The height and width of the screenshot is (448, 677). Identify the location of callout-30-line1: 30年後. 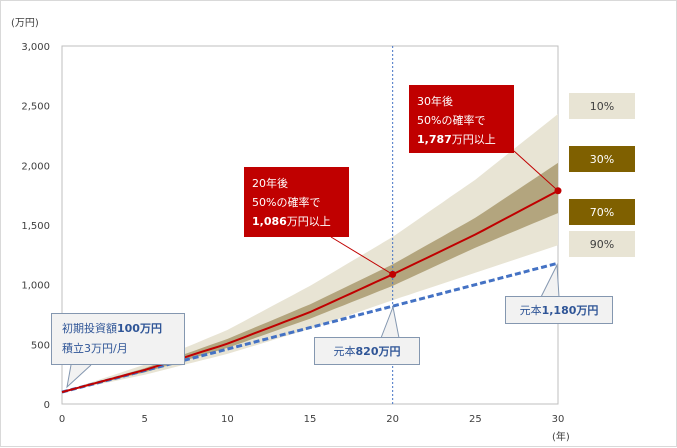
(435, 101).